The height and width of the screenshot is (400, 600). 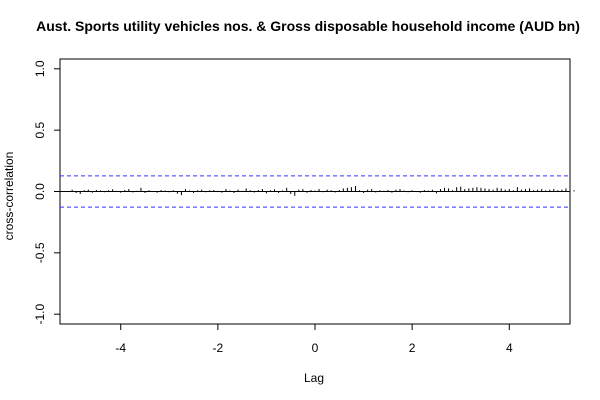 What do you see at coordinates (412, 348) in the screenshot?
I see `x-tick-label: 2` at bounding box center [412, 348].